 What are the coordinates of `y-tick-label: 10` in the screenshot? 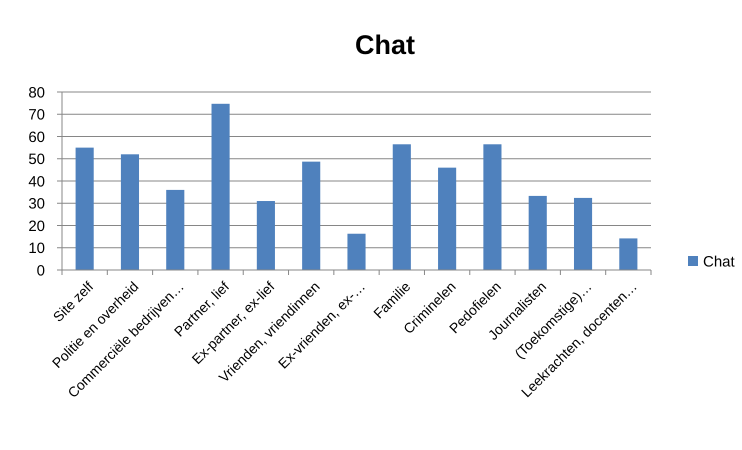 It's located at (36, 248).